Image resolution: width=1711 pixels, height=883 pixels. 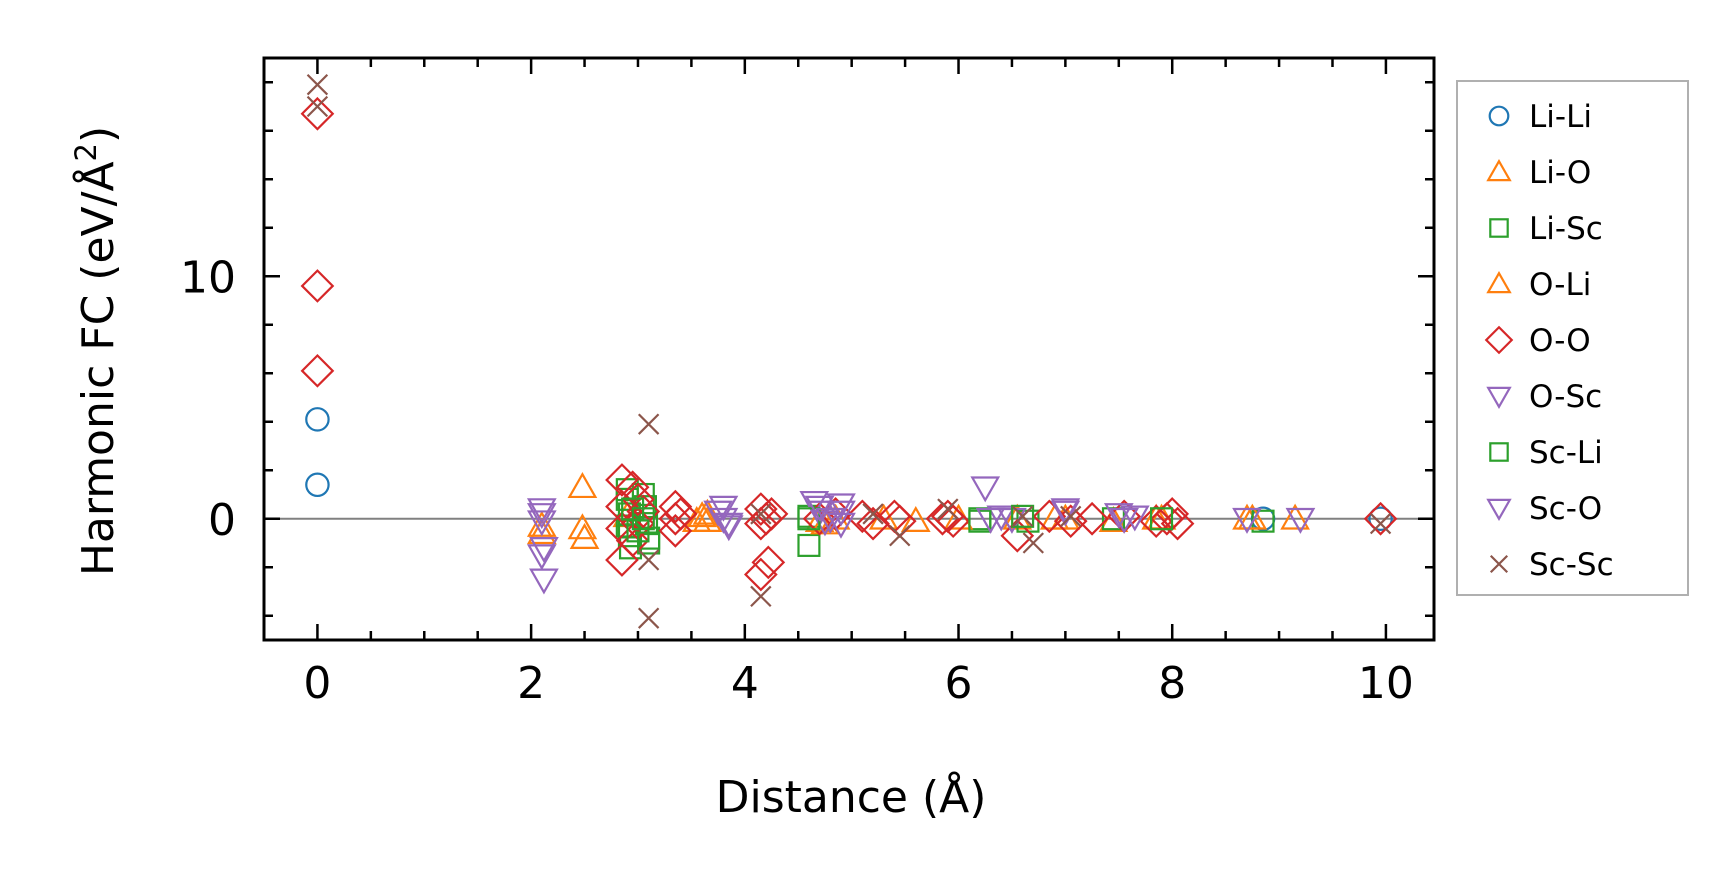 I want to click on y-tick-label: 10, so click(x=208, y=277).